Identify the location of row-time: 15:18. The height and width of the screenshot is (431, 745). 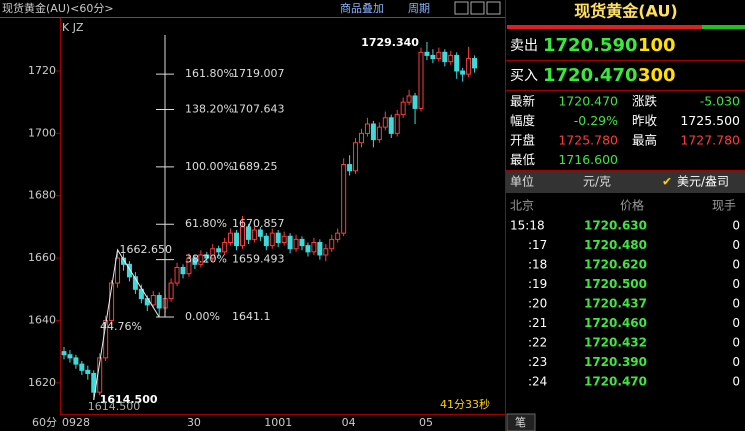
(527, 226).